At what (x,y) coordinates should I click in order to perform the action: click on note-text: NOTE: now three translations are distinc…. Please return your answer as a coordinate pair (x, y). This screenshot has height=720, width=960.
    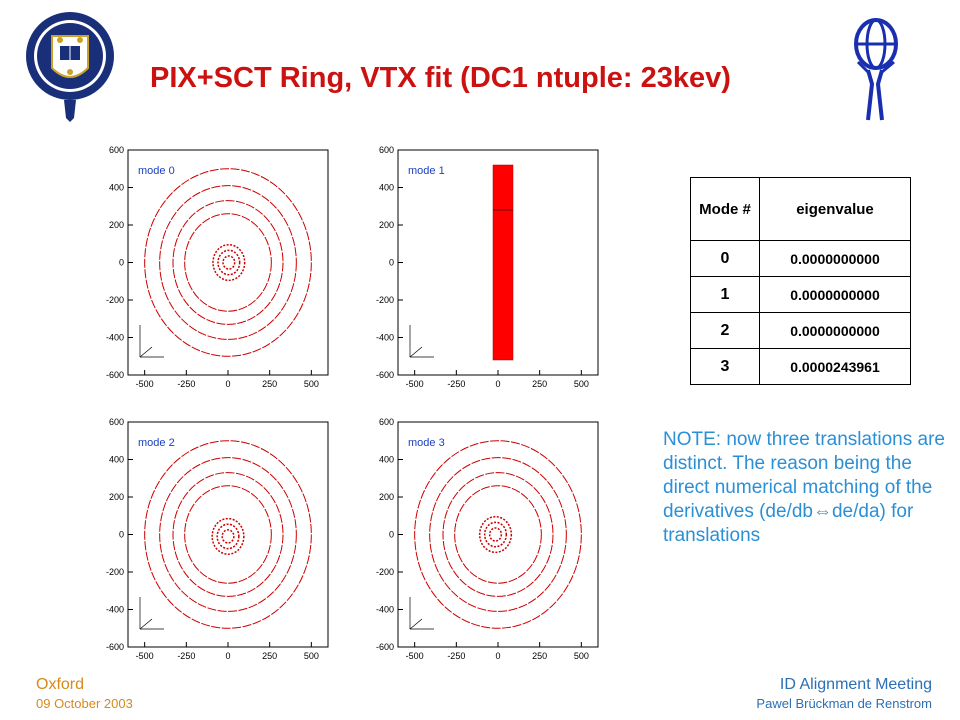
    Looking at the image, I should click on (804, 487).